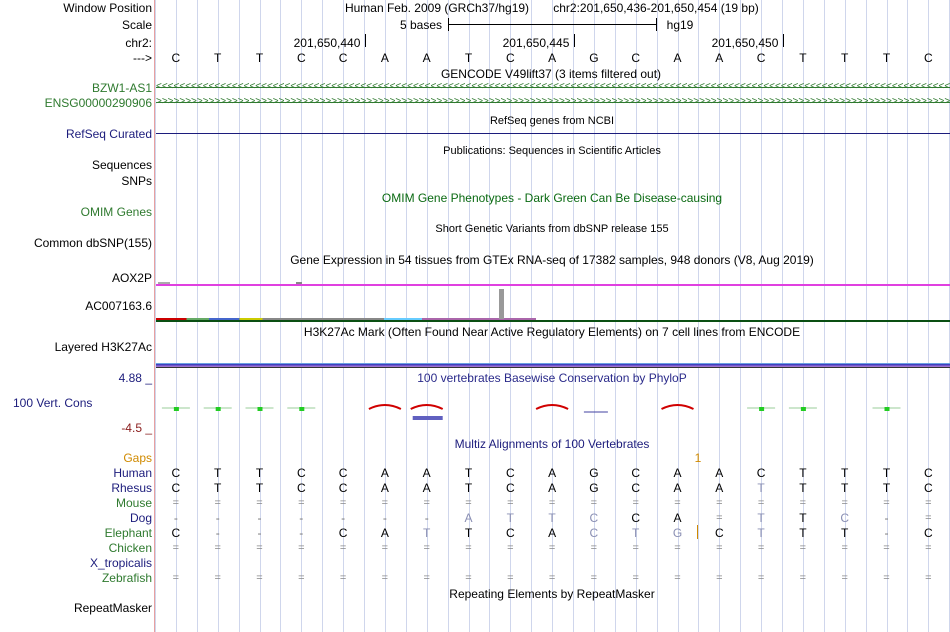 The height and width of the screenshot is (632, 950). Describe the element at coordinates (121, 88) in the screenshot. I see `gencode-item-label: BZW1-AS1` at that location.